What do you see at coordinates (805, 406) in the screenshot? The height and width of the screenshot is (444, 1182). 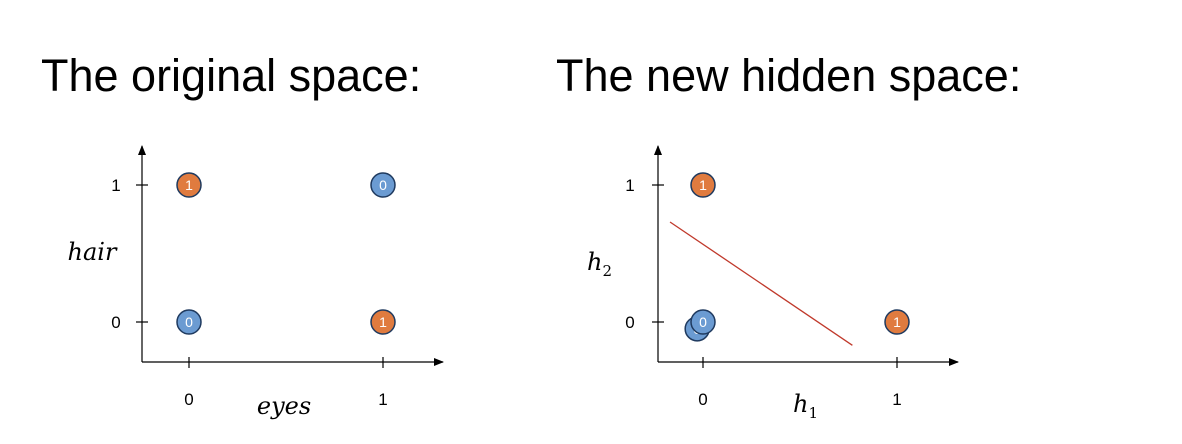 I see `x-axis-label: h1` at bounding box center [805, 406].